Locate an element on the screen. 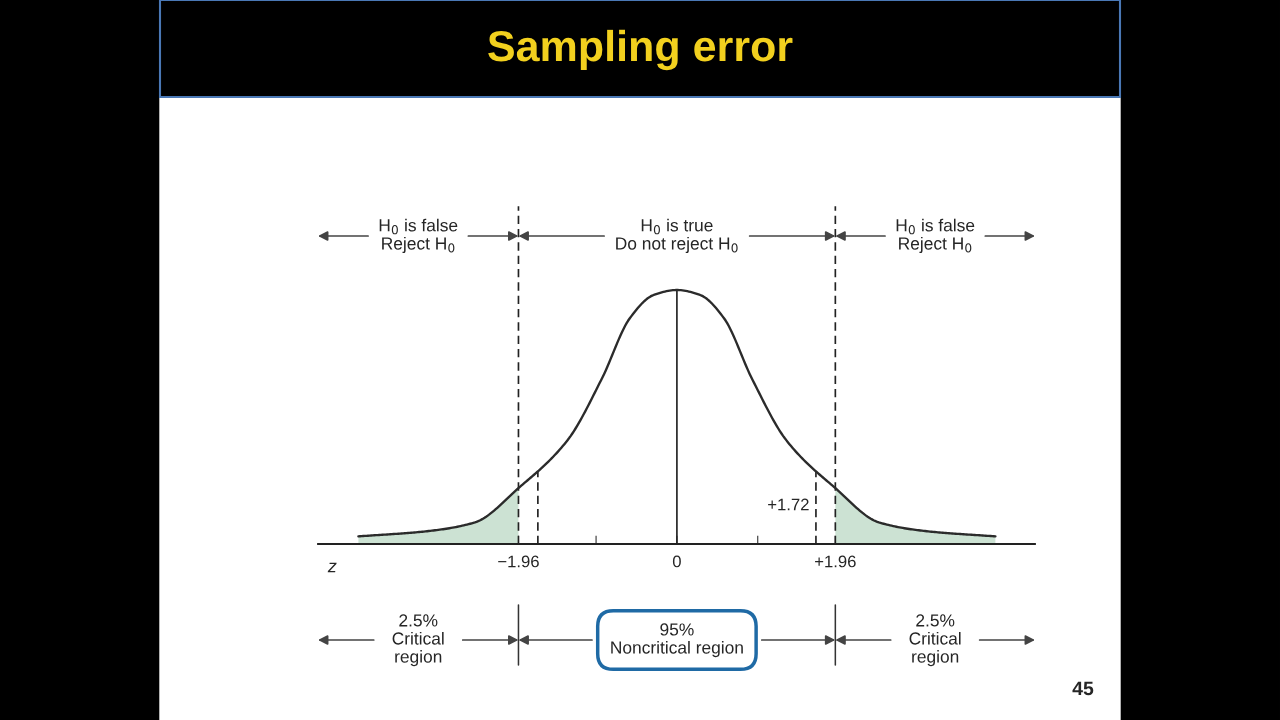 Image resolution: width=1280 pixels, height=720 pixels. text: 95% Noncritical region is located at coordinates (677, 640).